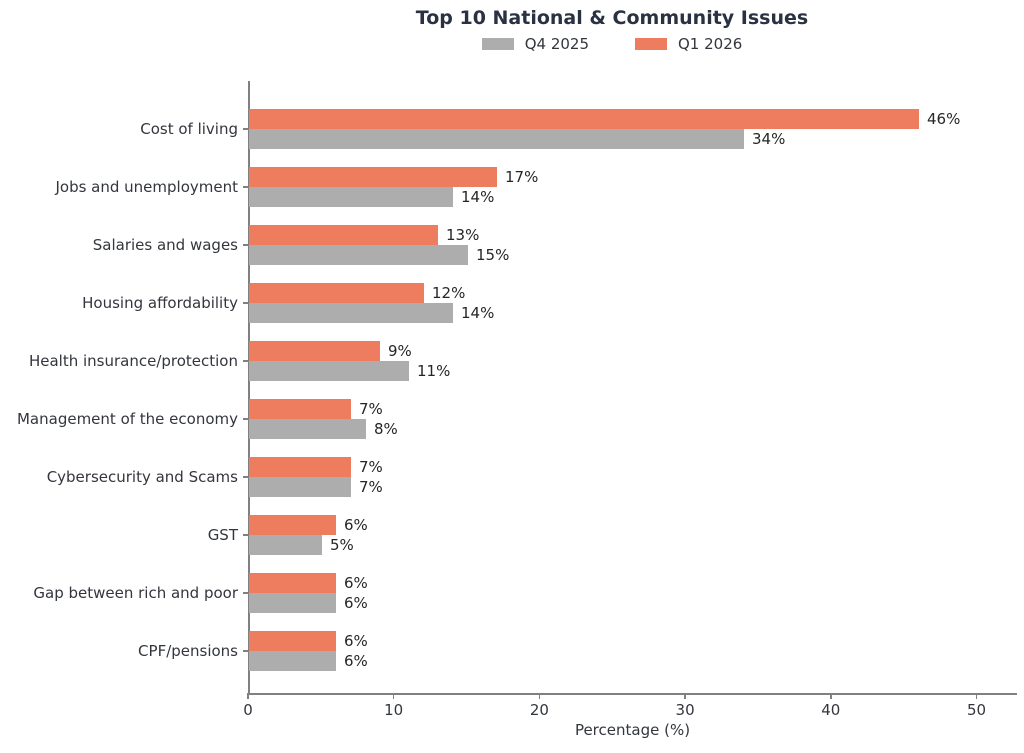 This screenshot has height=753, width=1024. What do you see at coordinates (632, 730) in the screenshot?
I see `x-axis-label: Percentage (%)` at bounding box center [632, 730].